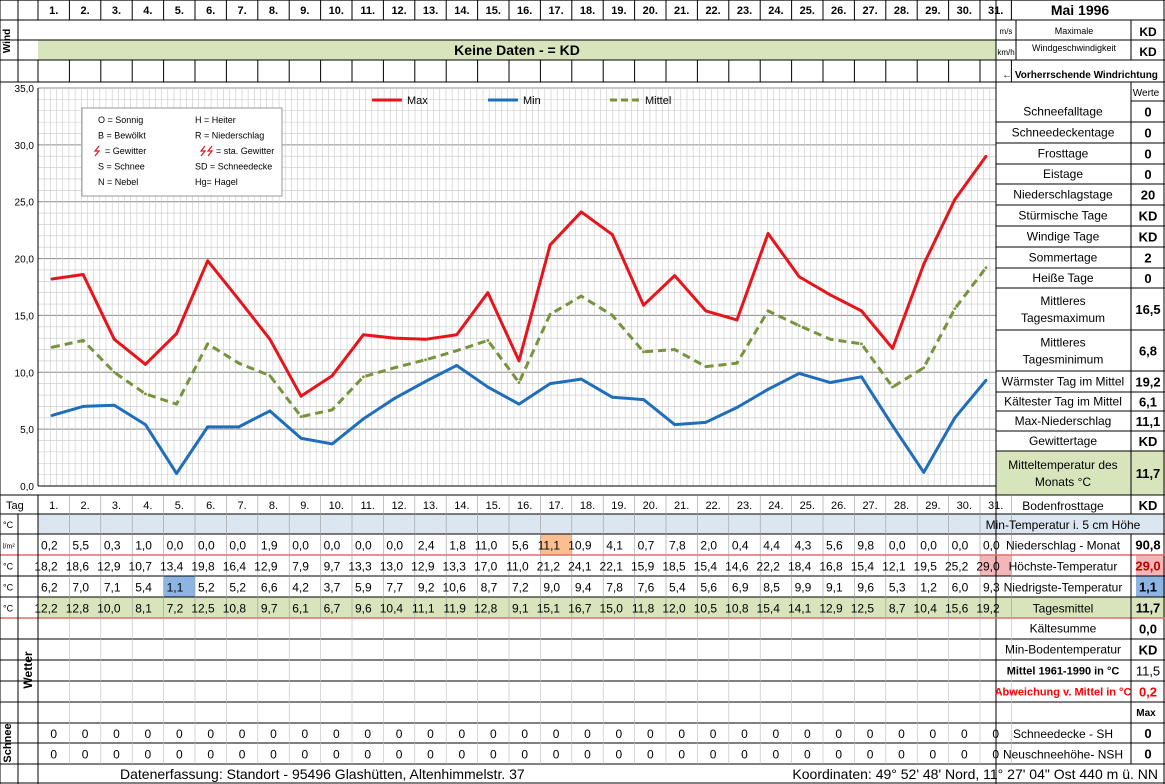 The height and width of the screenshot is (784, 1165). What do you see at coordinates (932, 506) in the screenshot?
I see `tag-row-day: 29.` at bounding box center [932, 506].